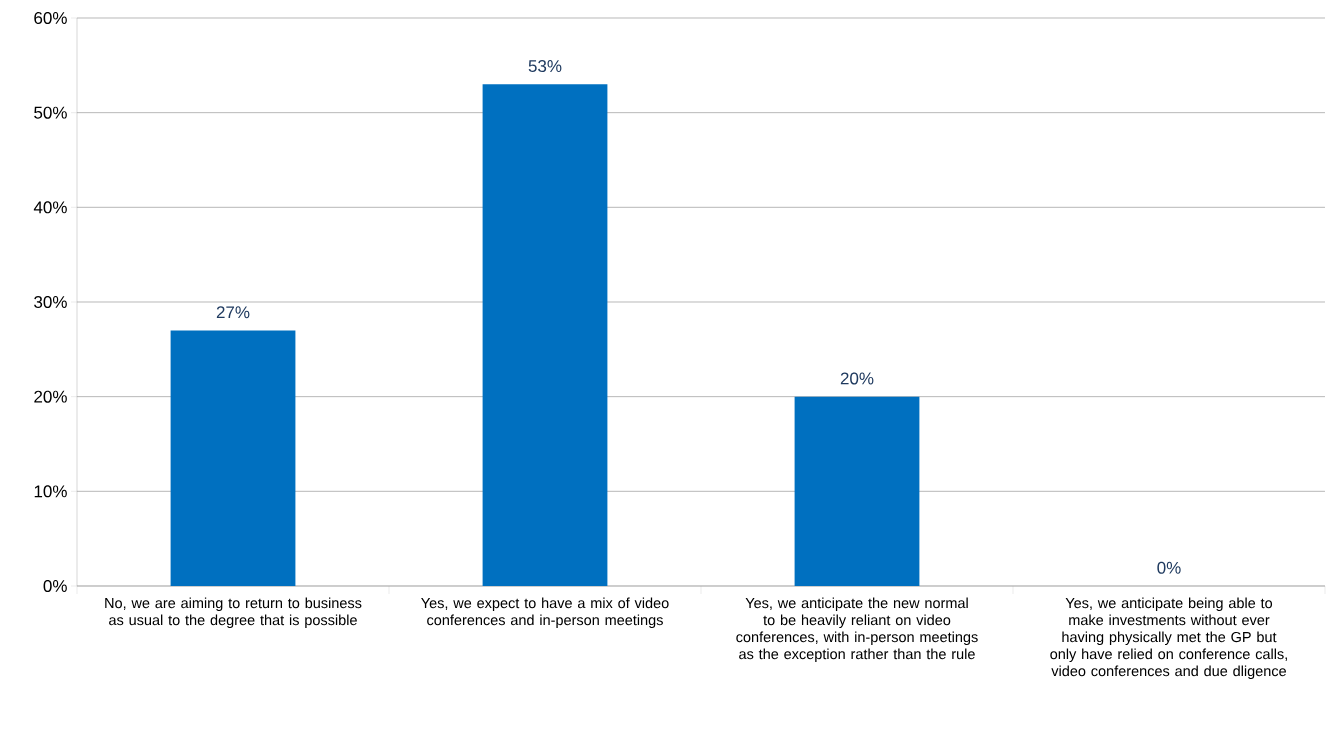 The width and height of the screenshot is (1332, 738). I want to click on y-tick-label: 30%, so click(50, 302).